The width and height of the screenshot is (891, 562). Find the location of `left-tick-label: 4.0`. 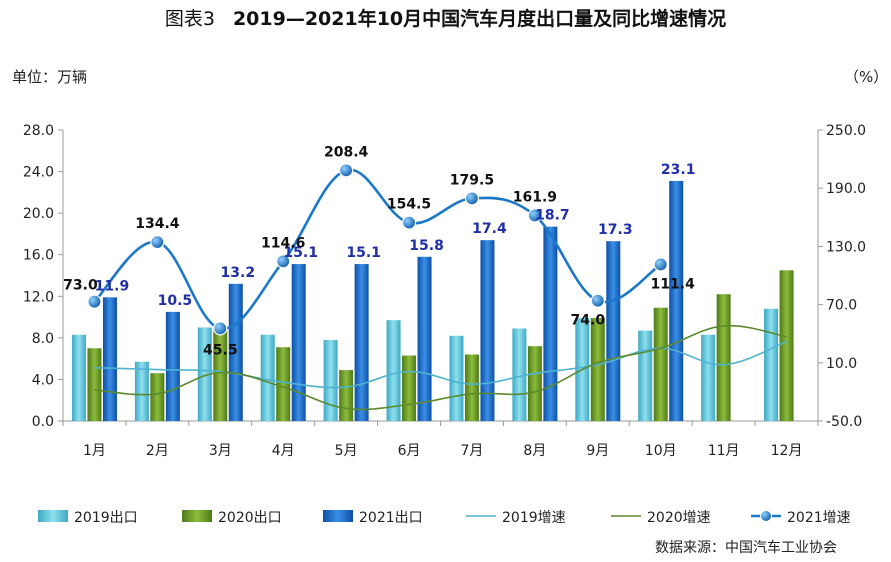

left-tick-label: 4.0 is located at coordinates (43, 380).